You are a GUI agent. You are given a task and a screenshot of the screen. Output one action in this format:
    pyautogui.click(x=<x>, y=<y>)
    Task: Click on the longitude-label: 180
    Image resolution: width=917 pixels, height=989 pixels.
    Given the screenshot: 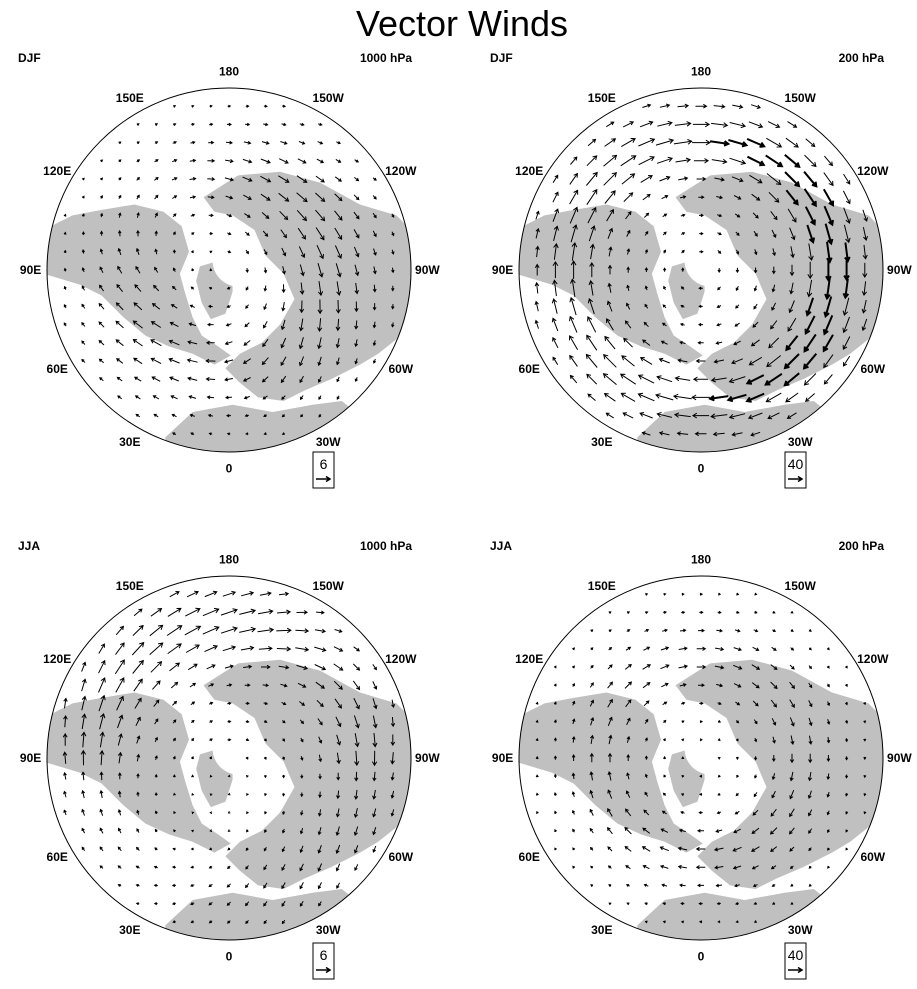 What is the action you would take?
    pyautogui.click(x=701, y=560)
    